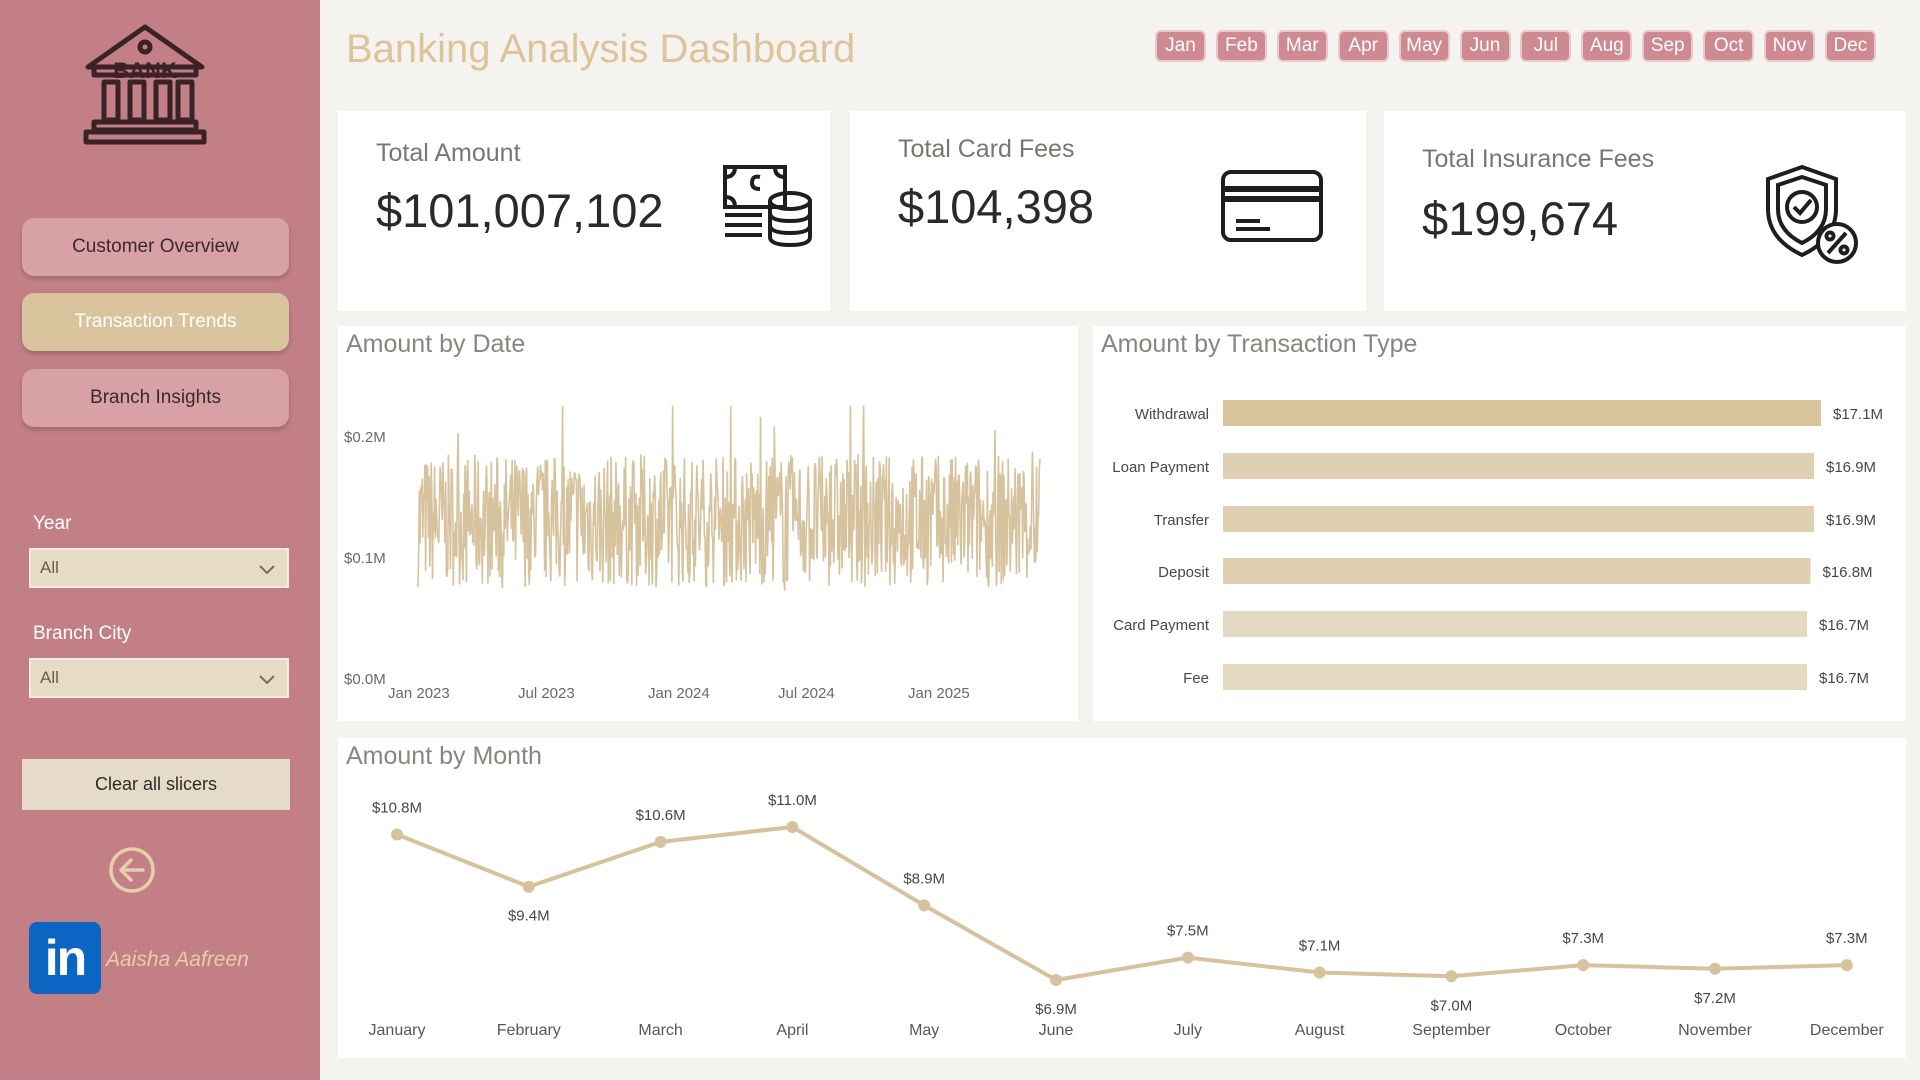 This screenshot has width=1920, height=1080. What do you see at coordinates (1584, 1030) in the screenshot?
I see `month-axis-label: October` at bounding box center [1584, 1030].